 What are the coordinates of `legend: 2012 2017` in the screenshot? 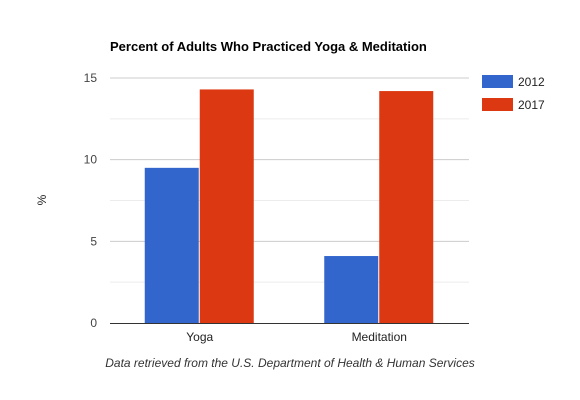 It's located at (513, 93).